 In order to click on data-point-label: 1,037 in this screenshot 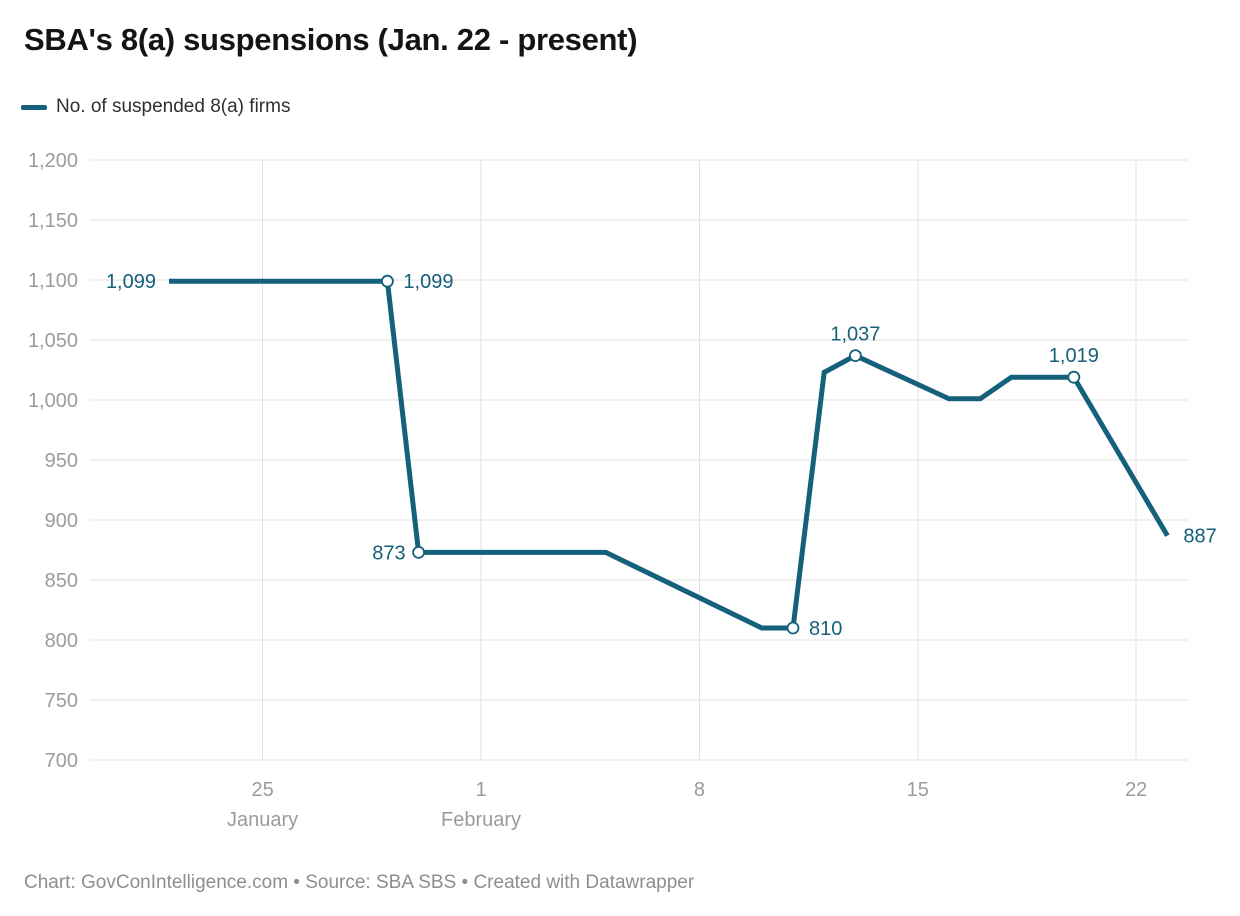, I will do `click(855, 335)`.